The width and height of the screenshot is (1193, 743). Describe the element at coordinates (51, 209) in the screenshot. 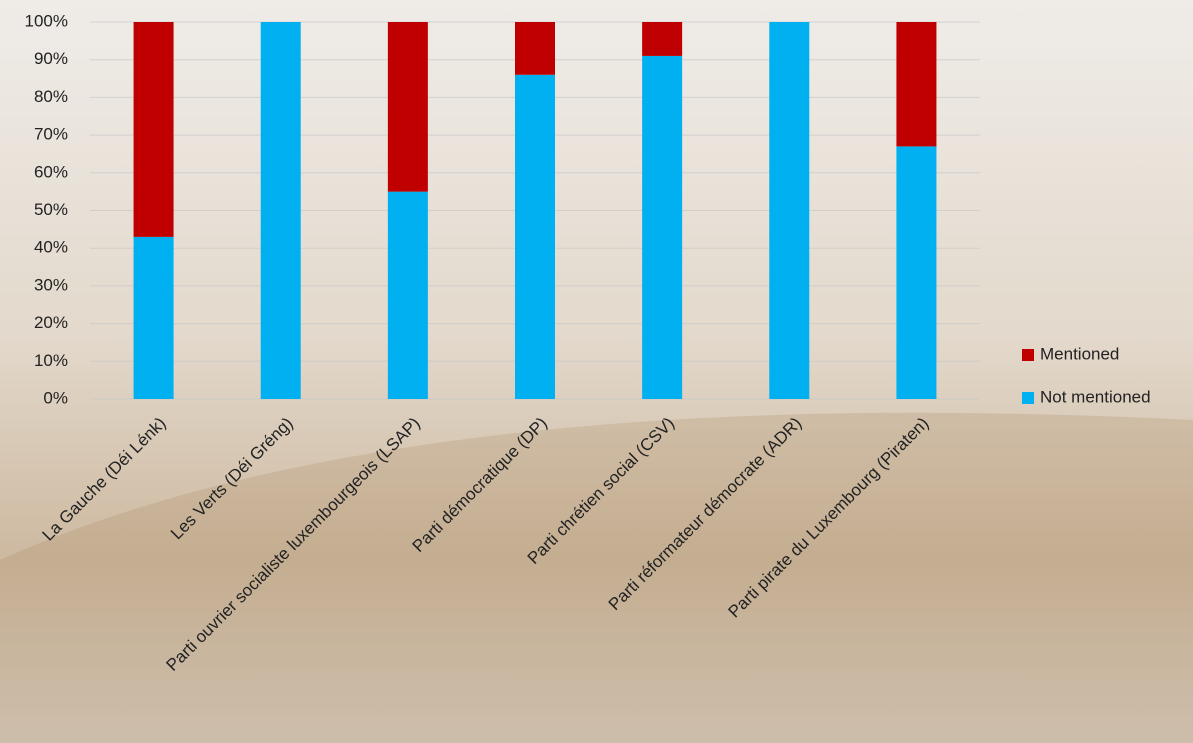

I see `y-tick-label: 50%` at that location.